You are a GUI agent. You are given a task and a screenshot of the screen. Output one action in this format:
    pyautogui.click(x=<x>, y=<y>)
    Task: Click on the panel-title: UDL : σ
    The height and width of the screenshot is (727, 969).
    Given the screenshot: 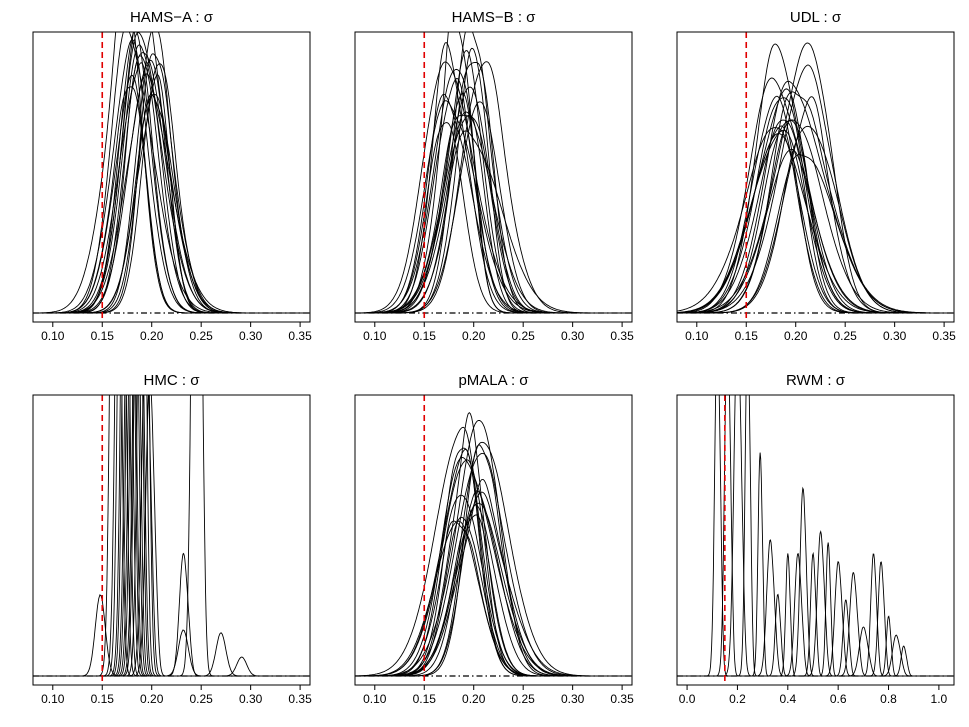 What is the action you would take?
    pyautogui.click(x=816, y=17)
    